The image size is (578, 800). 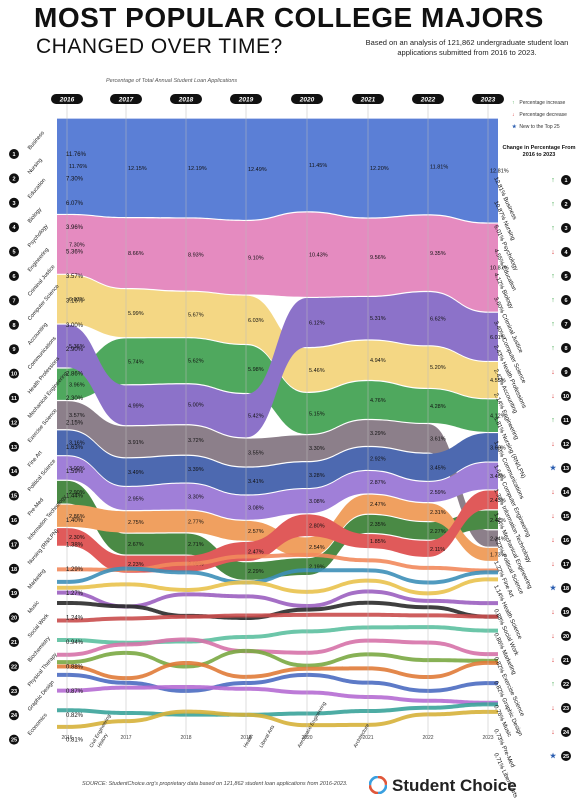 What do you see at coordinates (499, 172) in the screenshot?
I see `value-label: 12.81%` at bounding box center [499, 172].